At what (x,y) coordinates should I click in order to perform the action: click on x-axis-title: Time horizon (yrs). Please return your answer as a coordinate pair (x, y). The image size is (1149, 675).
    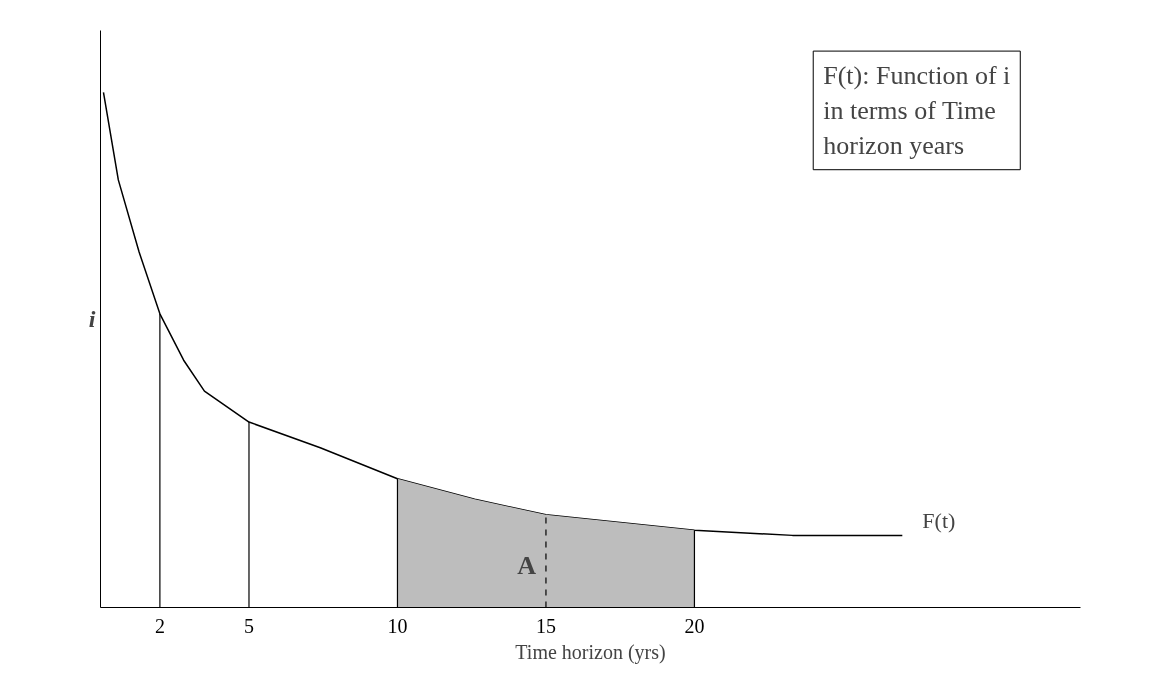
    Looking at the image, I should click on (590, 652).